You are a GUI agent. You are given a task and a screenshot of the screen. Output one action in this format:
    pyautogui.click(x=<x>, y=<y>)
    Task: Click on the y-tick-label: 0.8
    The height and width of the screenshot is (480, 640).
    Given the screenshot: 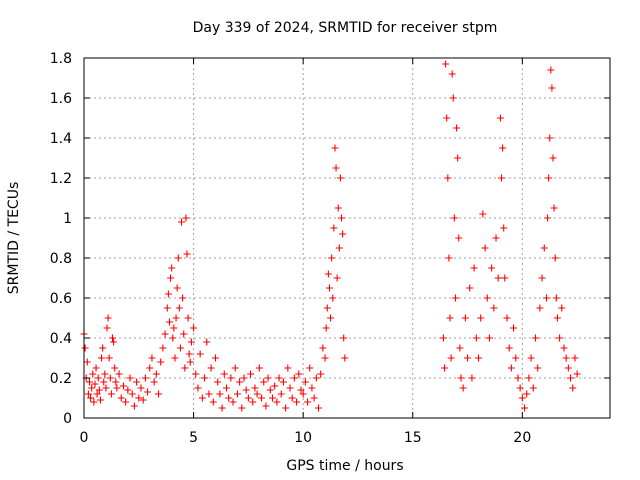 What is the action you would take?
    pyautogui.click(x=61, y=259)
    